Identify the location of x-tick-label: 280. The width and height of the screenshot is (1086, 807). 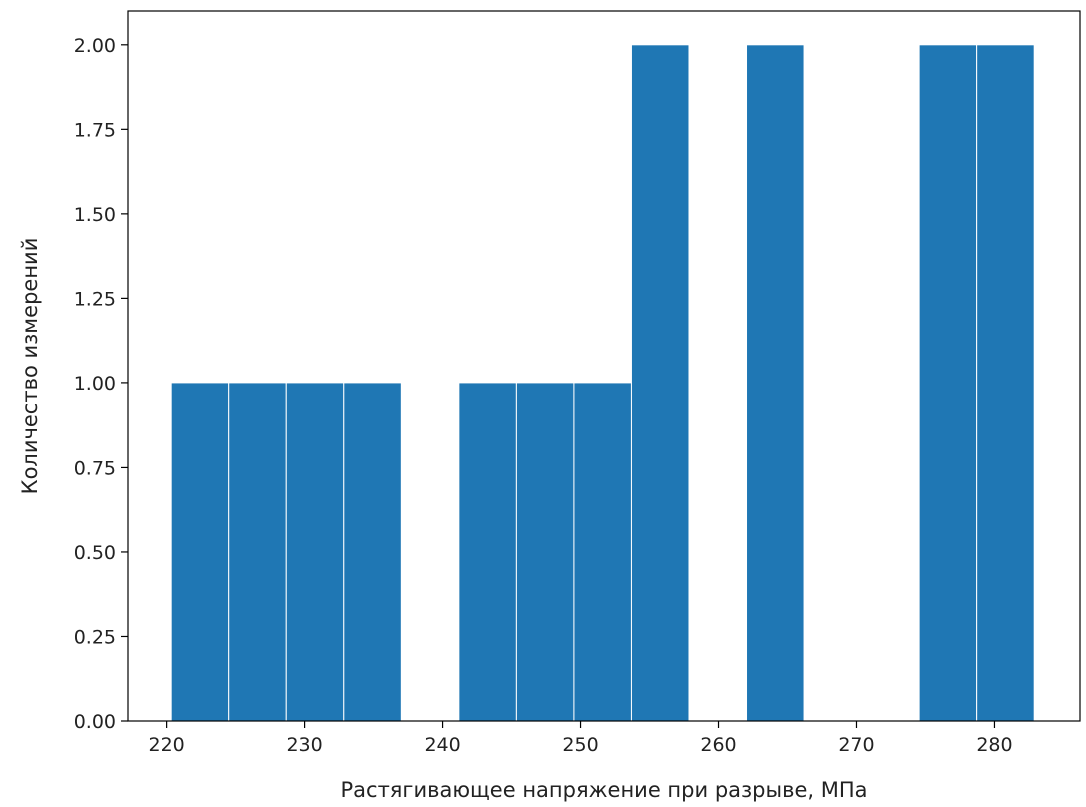
(994, 745).